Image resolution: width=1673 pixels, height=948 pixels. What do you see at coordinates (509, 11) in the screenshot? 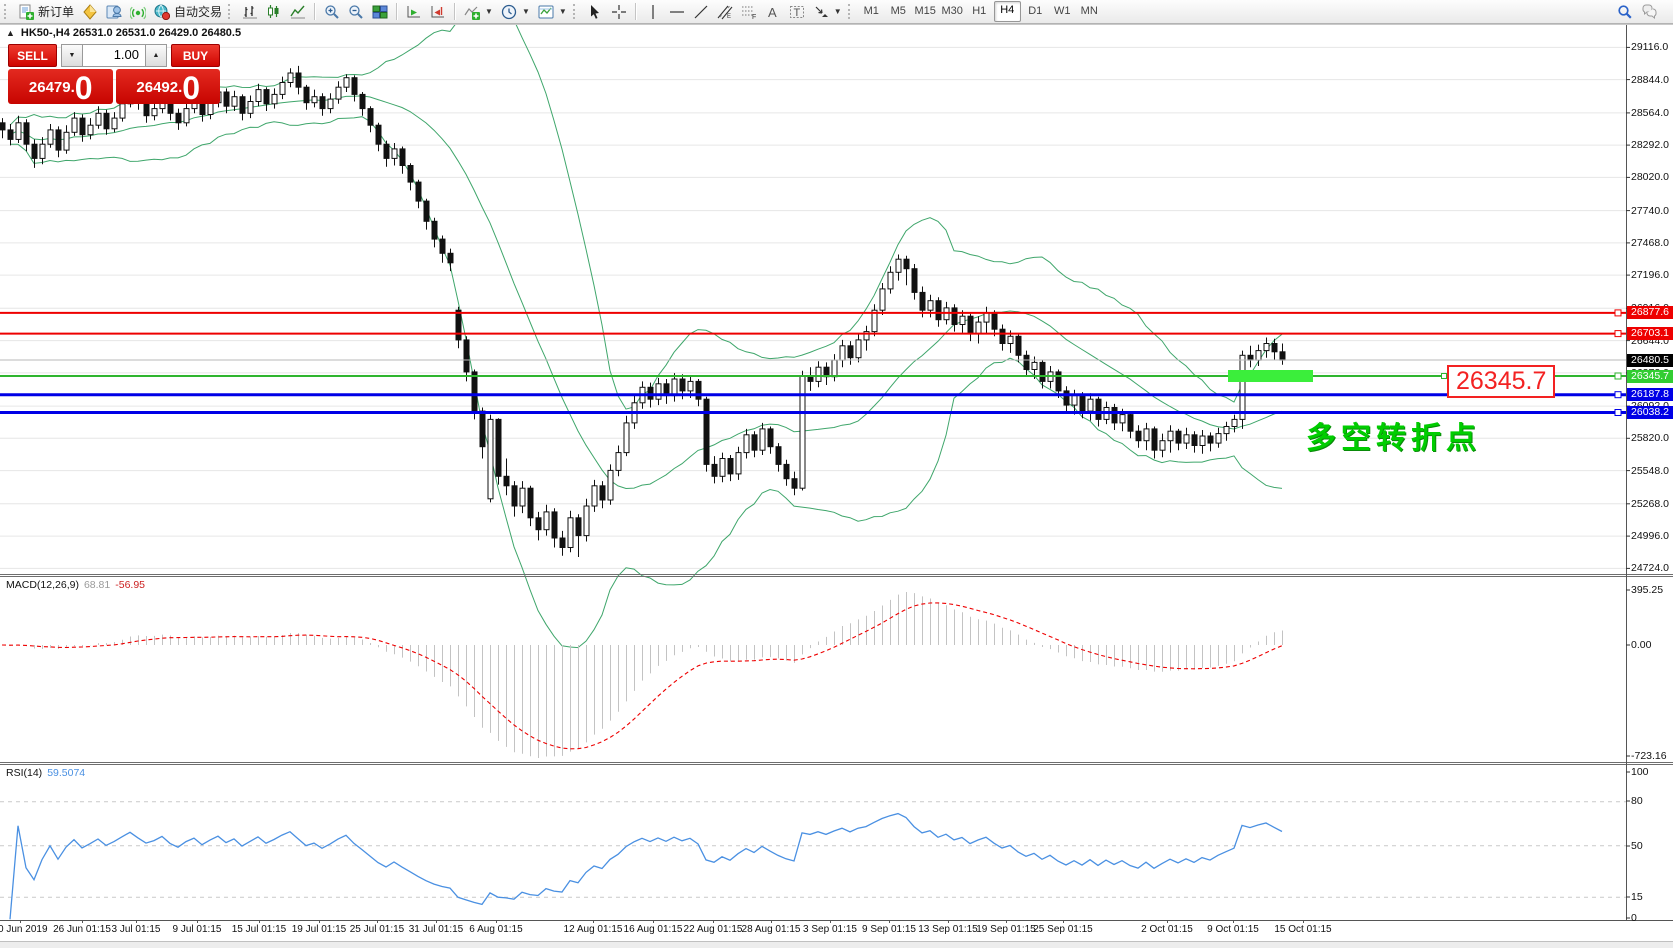
I see `clock-icon` at bounding box center [509, 11].